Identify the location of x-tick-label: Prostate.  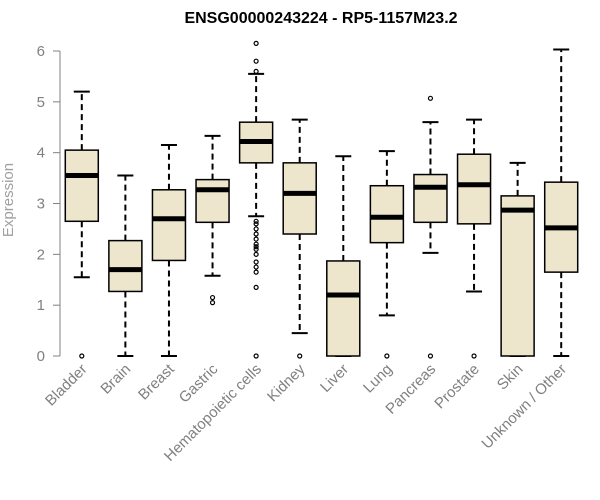
(457, 387).